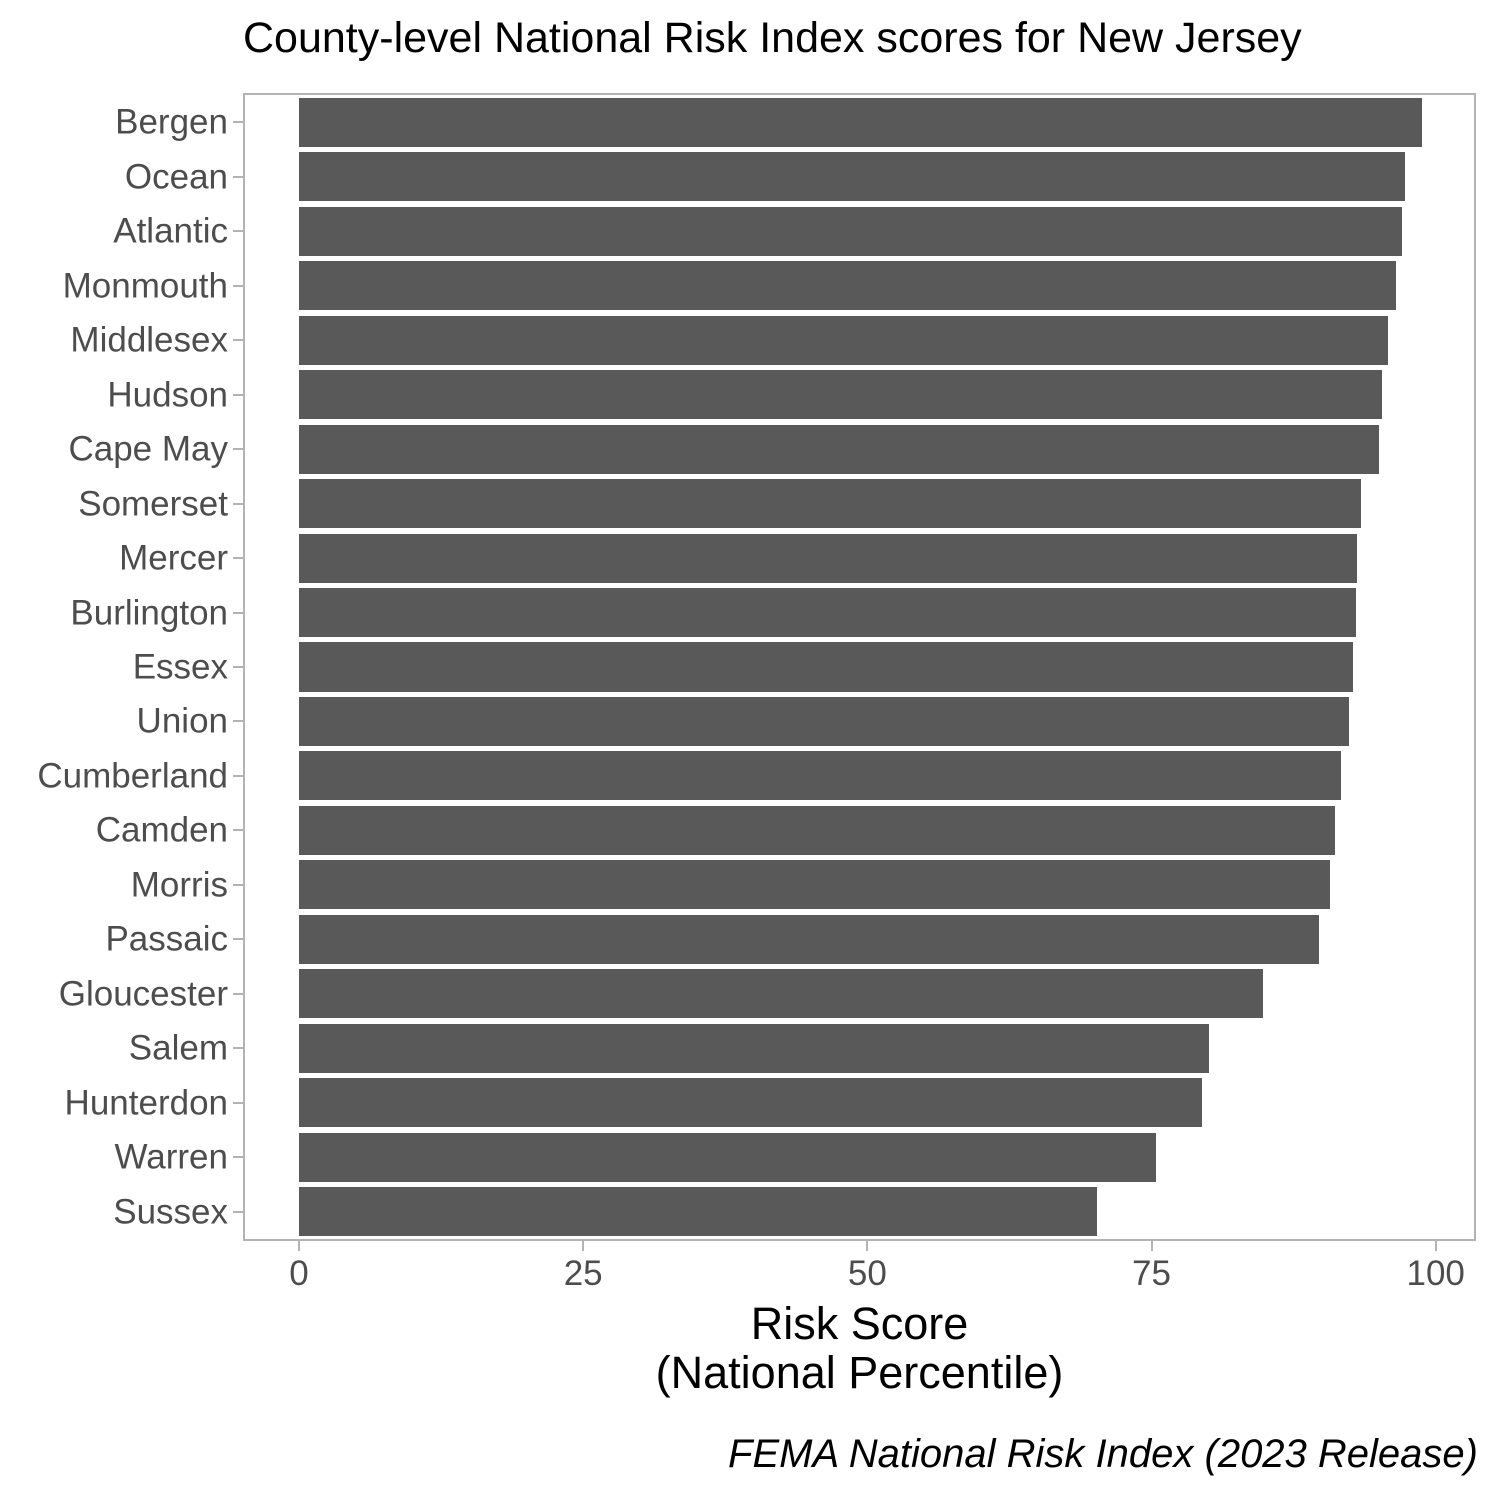 The image size is (1500, 1499). Describe the element at coordinates (145, 286) in the screenshot. I see `y-axis-label-monmouth: Monmouth` at that location.